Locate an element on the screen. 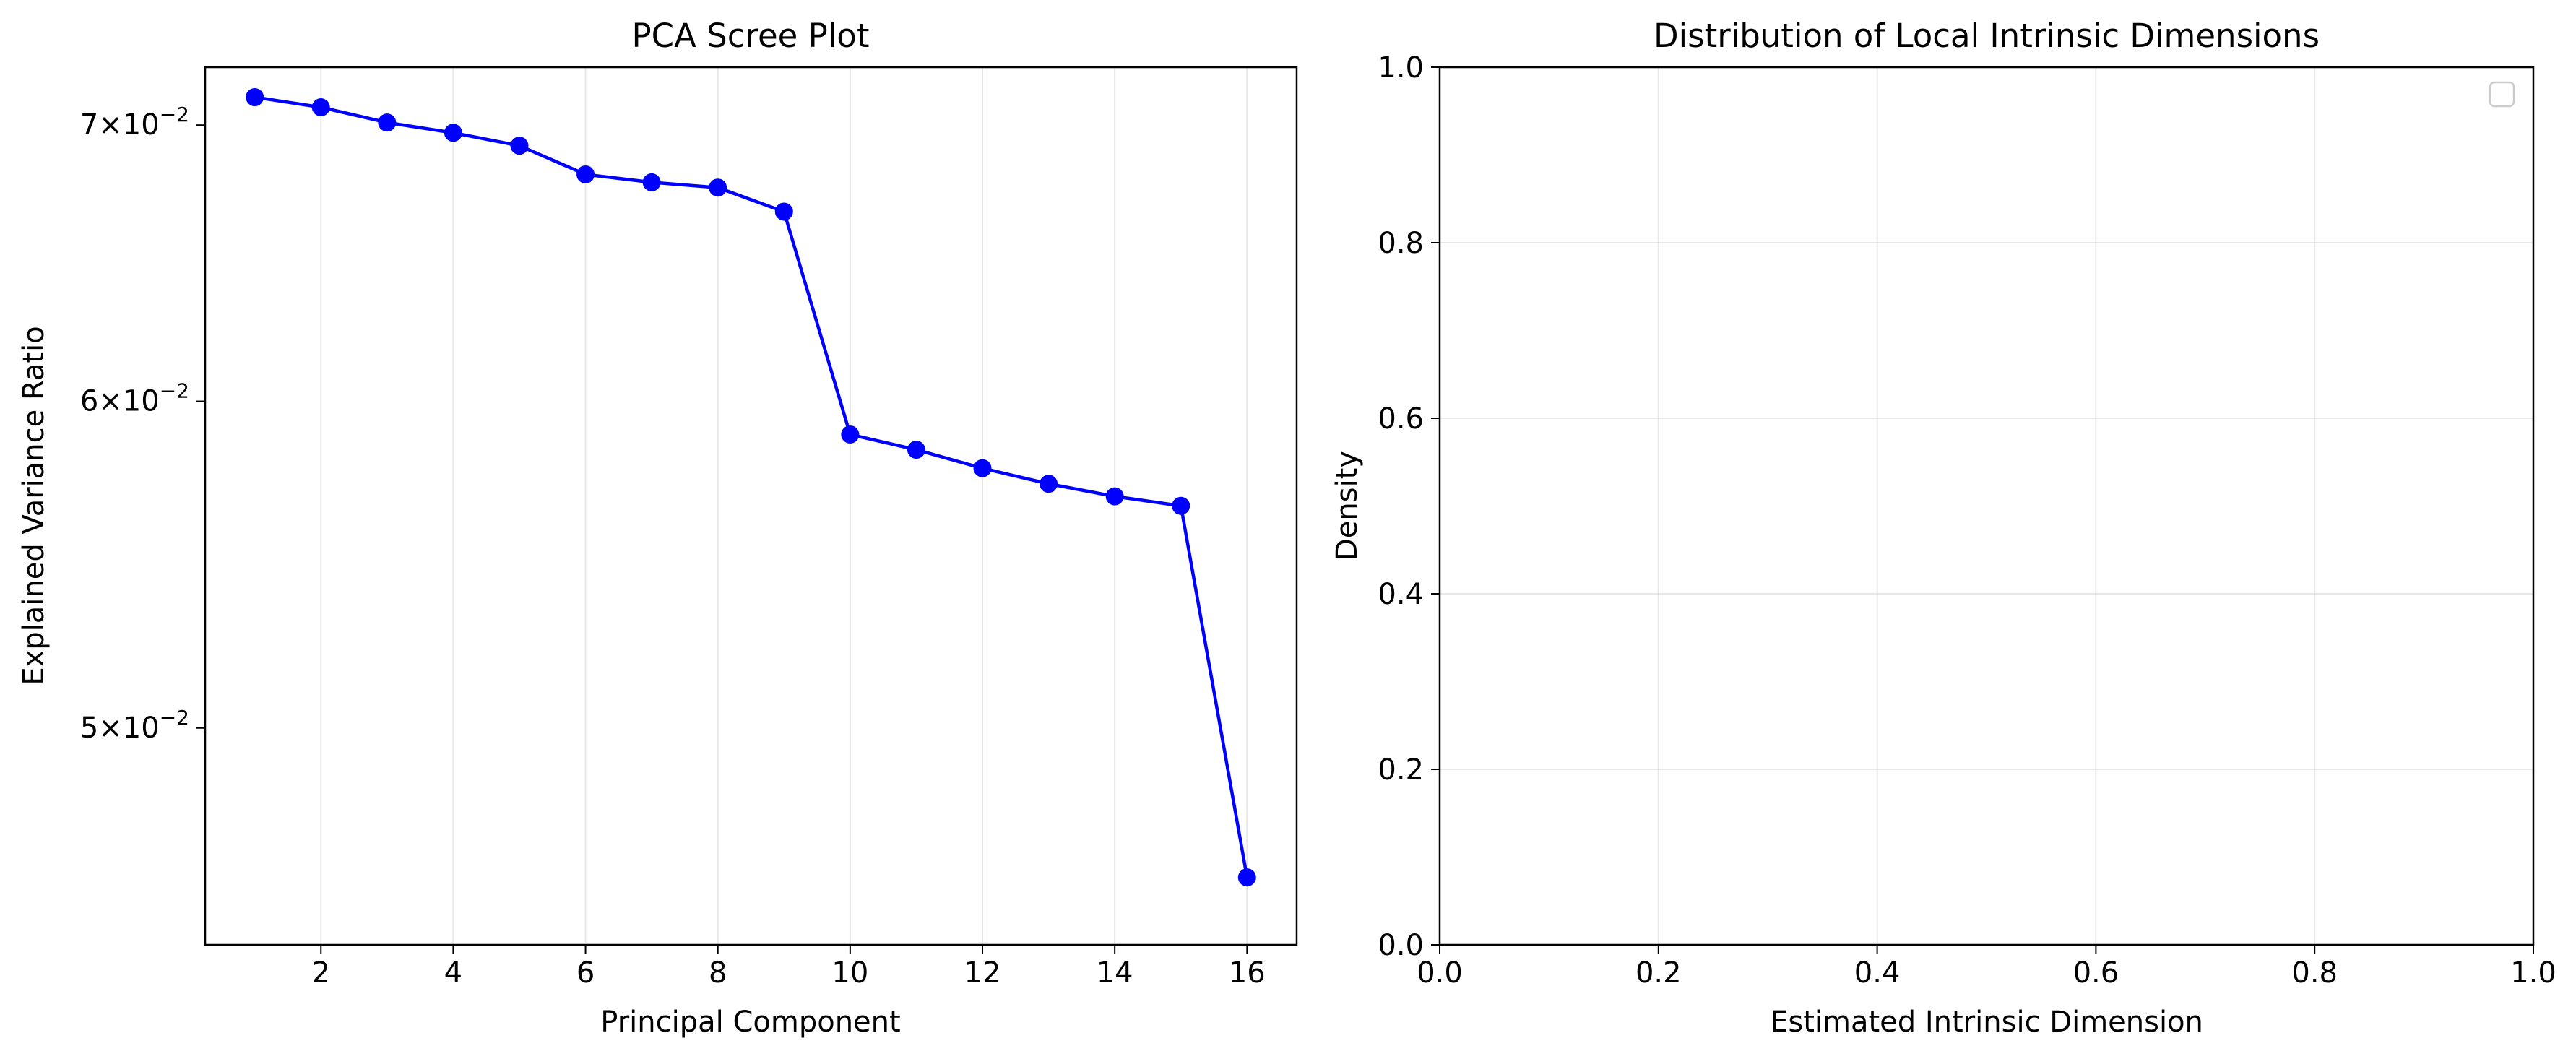 The width and height of the screenshot is (2576, 1059). empty-legend-box is located at coordinates (2502, 94).